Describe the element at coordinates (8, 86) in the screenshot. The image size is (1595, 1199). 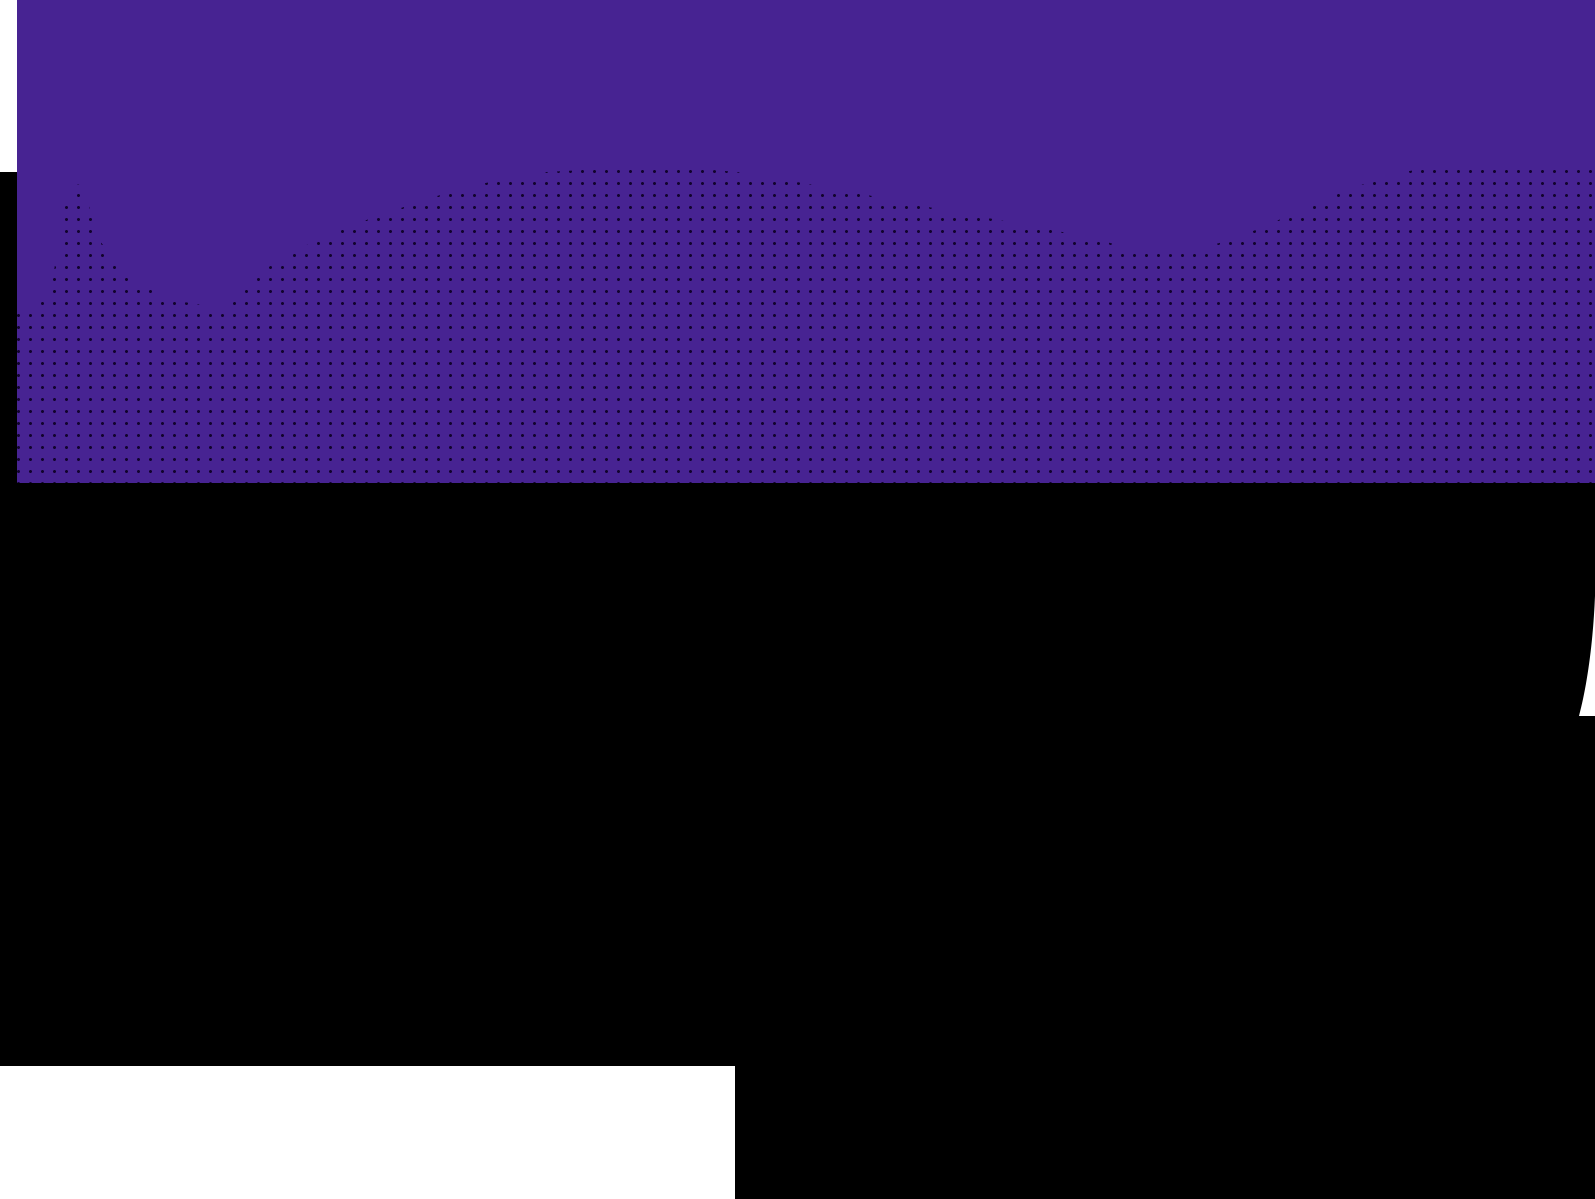
I see `top-left-white-strip` at that location.